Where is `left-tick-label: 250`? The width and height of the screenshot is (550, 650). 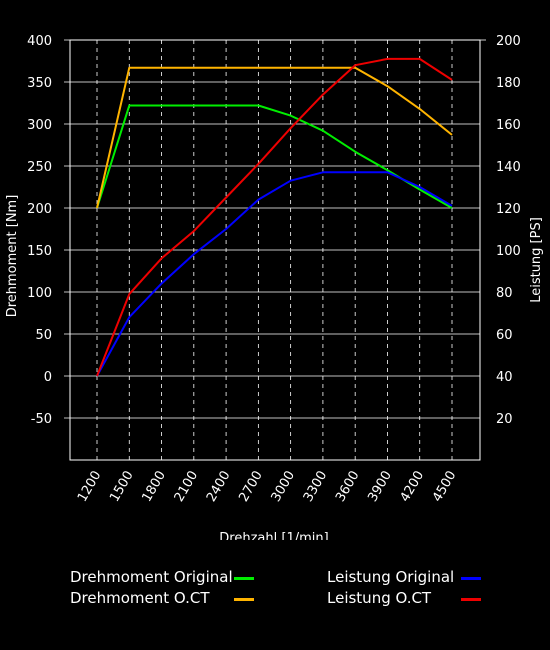 left-tick-label: 250 is located at coordinates (39, 167).